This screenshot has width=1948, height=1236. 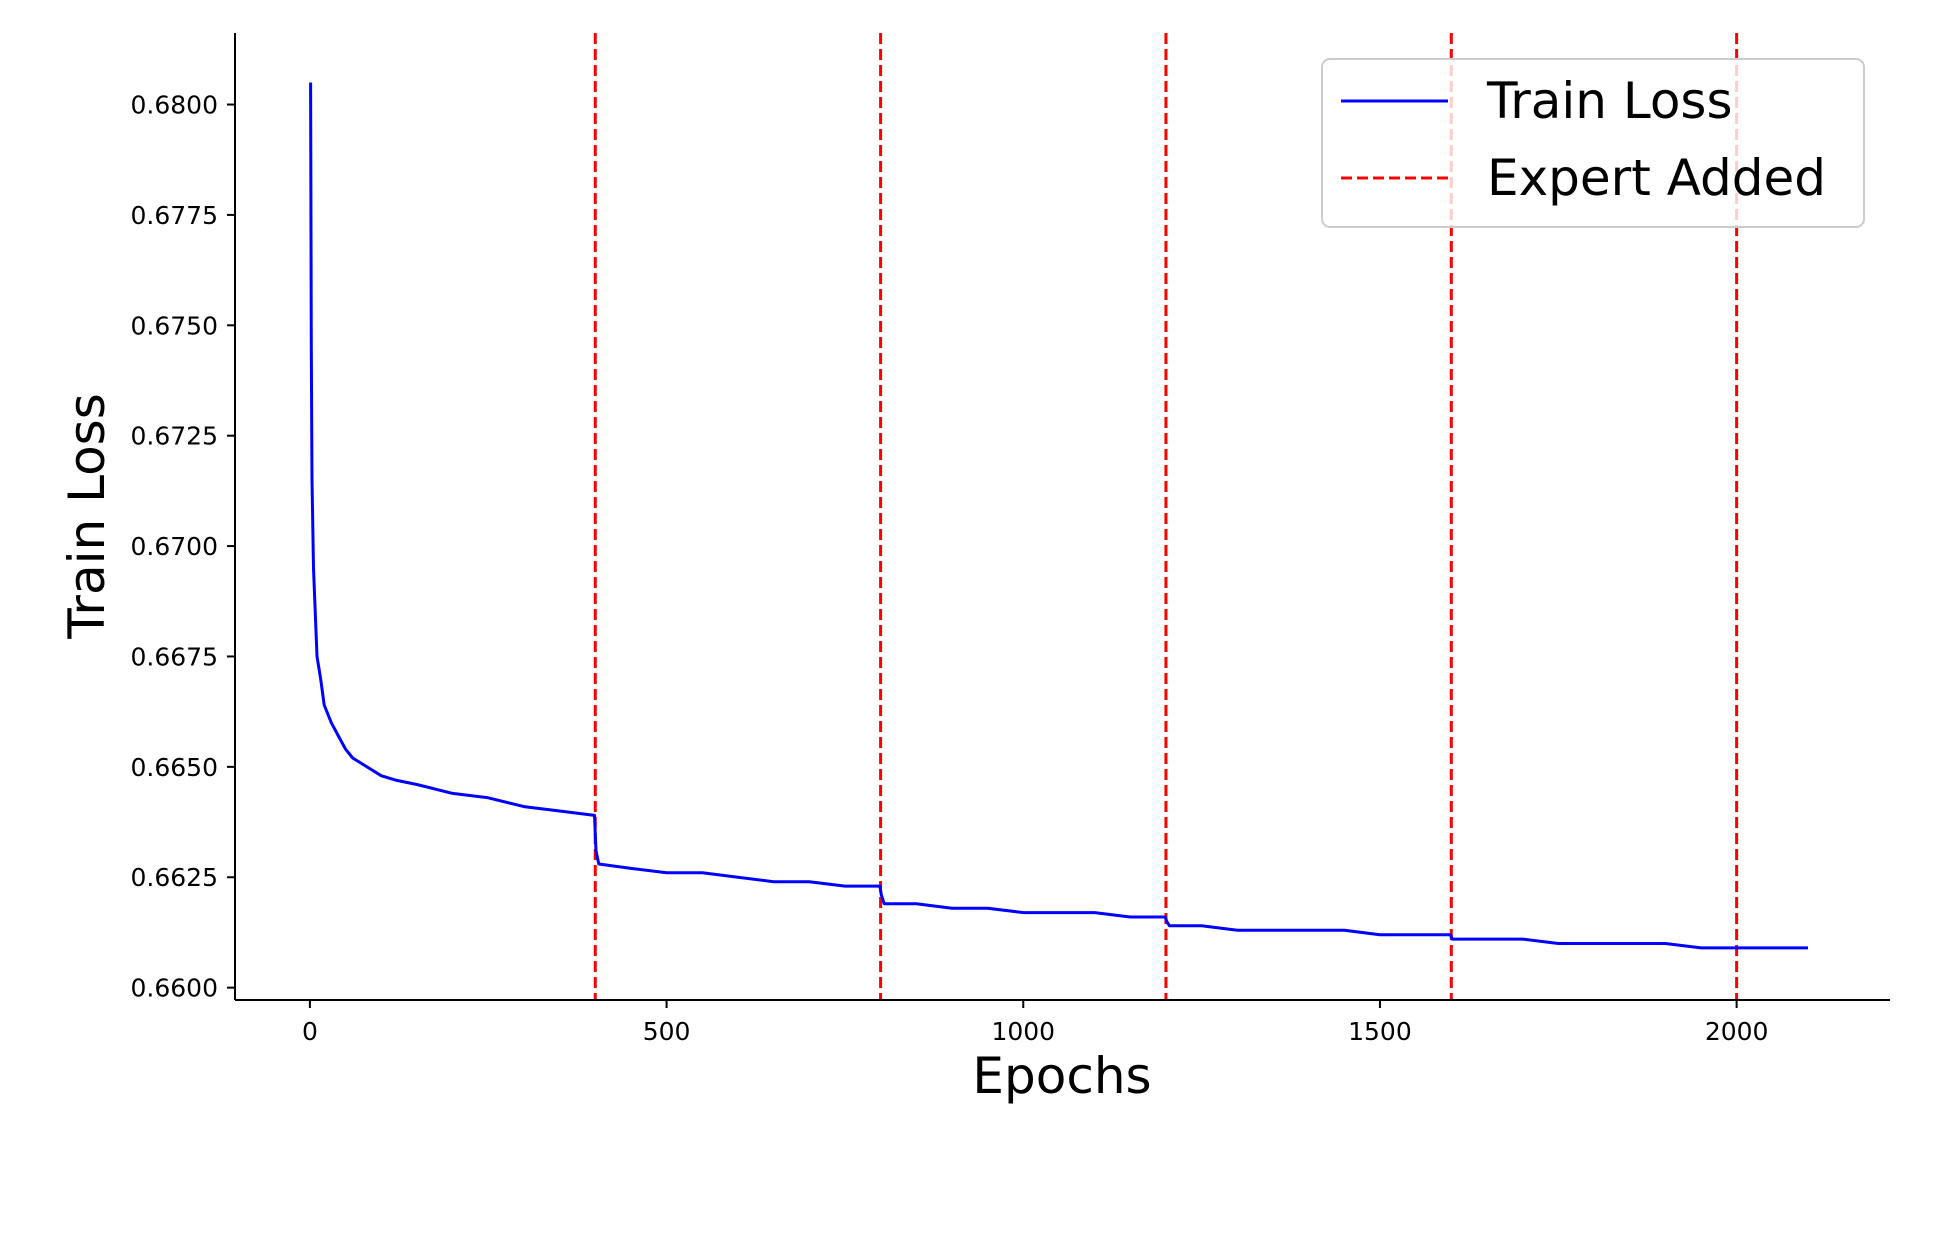 I want to click on legend-expert-added-label: Expert Added, so click(x=1656, y=178).